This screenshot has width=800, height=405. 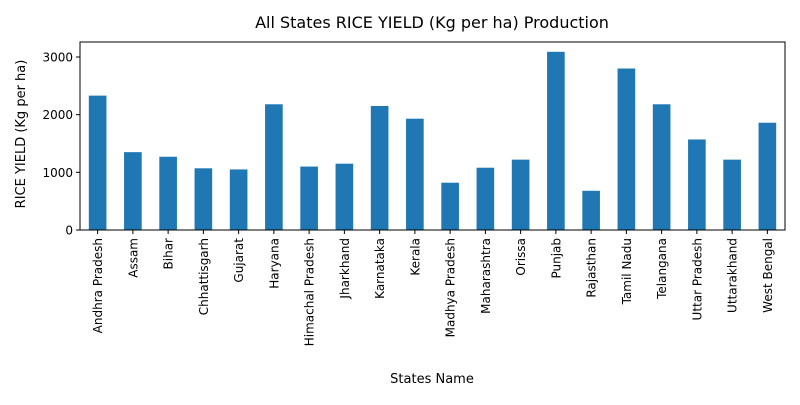 I want to click on bar-andhra-pradesh, so click(x=97, y=163).